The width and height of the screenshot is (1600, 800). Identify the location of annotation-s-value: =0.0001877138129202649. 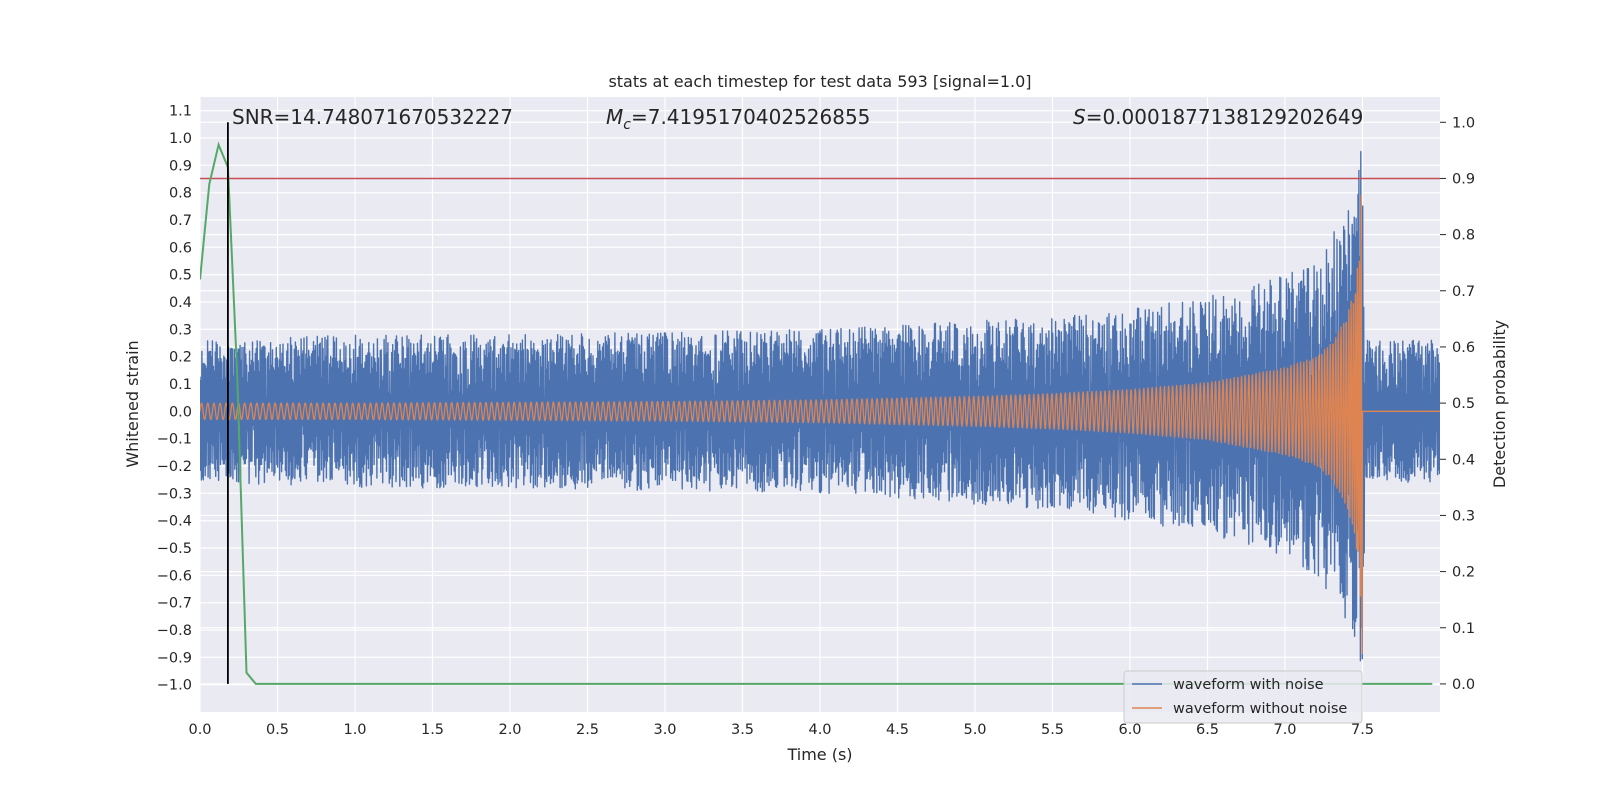
(1225, 117).